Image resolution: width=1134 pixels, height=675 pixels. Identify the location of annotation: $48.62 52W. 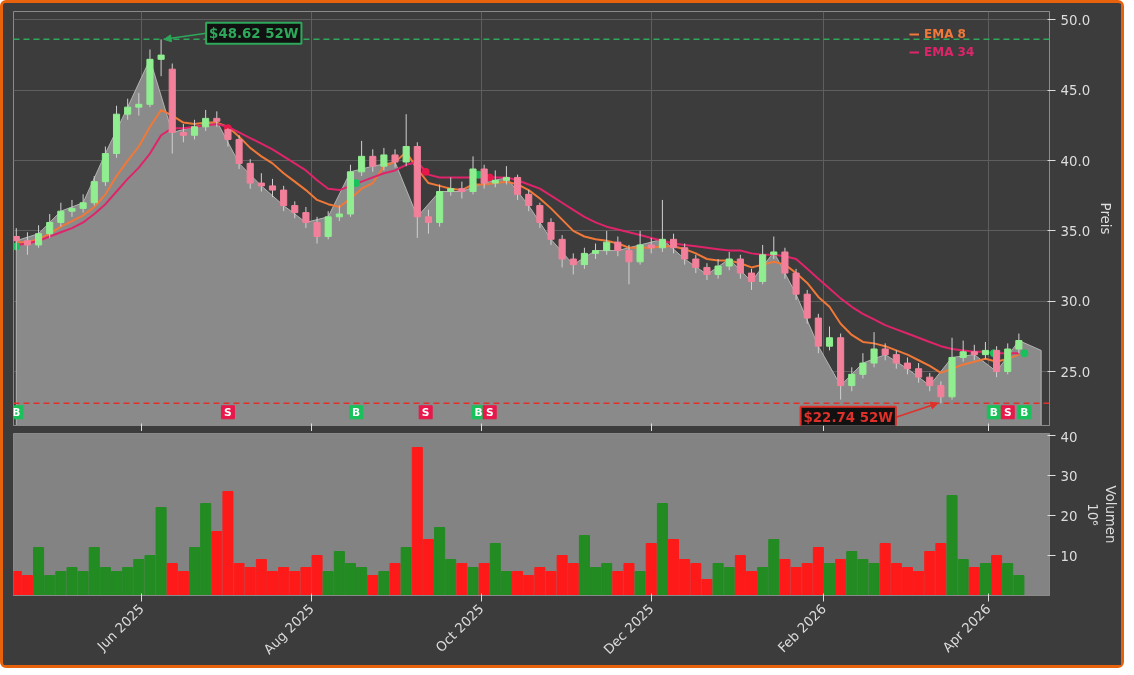
(254, 33).